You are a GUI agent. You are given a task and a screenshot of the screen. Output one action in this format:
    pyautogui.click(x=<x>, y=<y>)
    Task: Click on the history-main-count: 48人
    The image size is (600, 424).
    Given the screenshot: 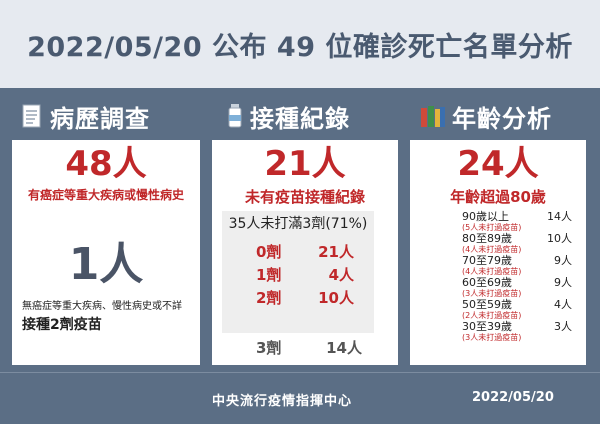 What is the action you would take?
    pyautogui.click(x=106, y=164)
    